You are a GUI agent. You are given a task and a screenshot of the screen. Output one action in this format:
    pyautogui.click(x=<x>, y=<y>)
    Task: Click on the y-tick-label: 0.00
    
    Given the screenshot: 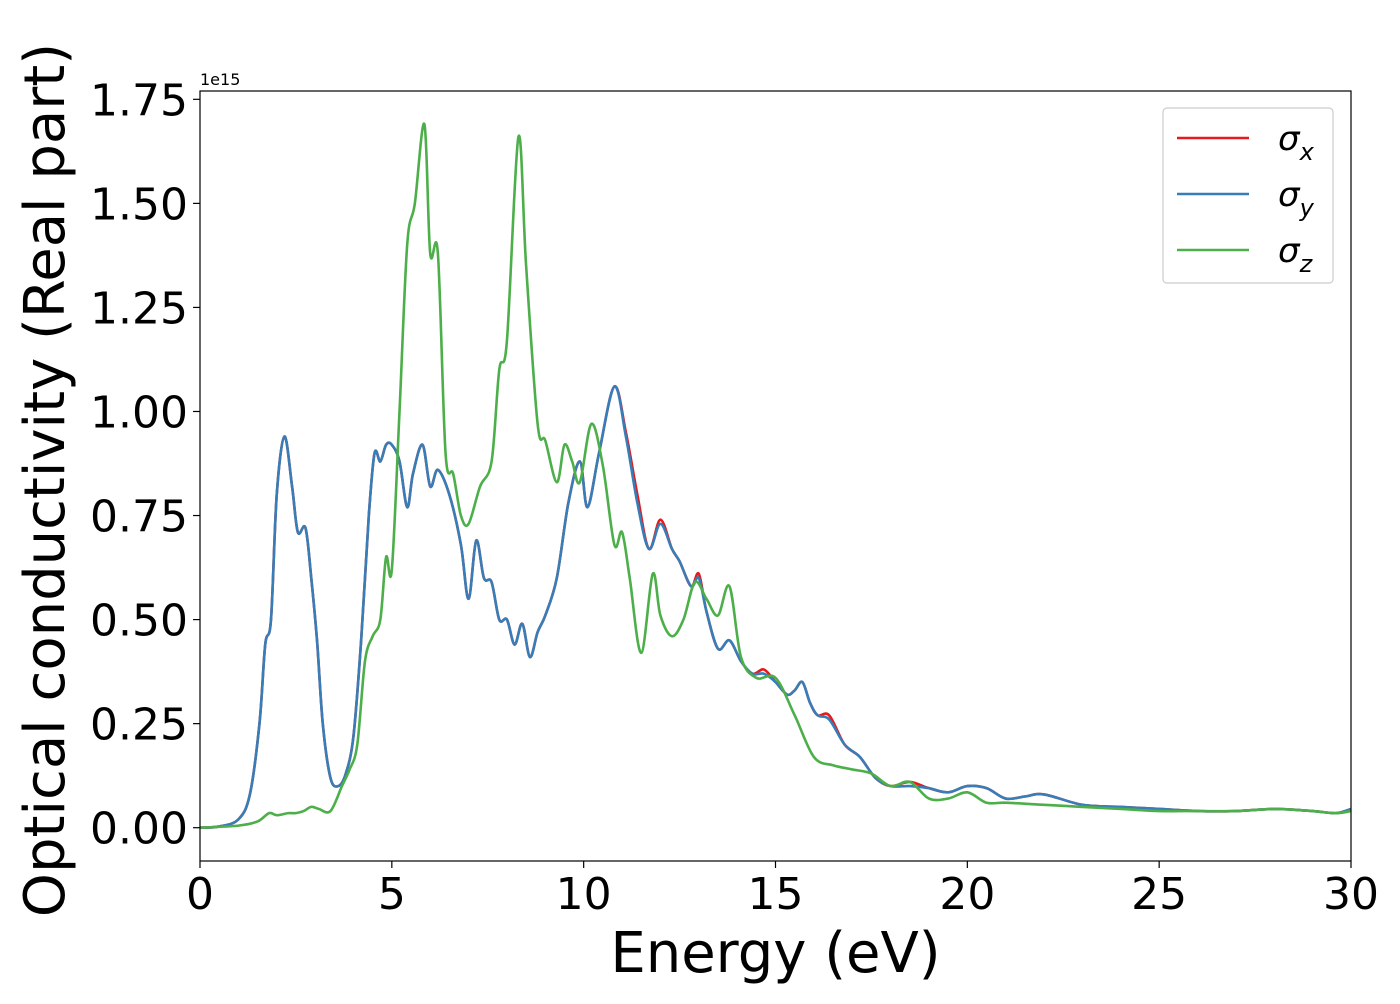 What is the action you would take?
    pyautogui.click(x=139, y=829)
    